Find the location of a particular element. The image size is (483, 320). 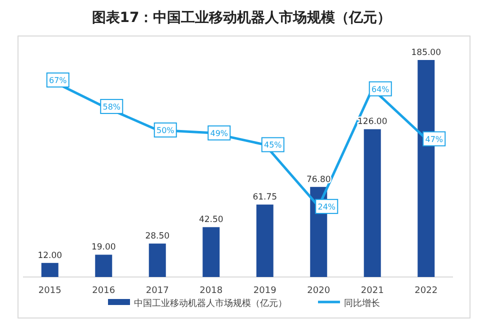

data-label: 64% is located at coordinates (380, 89).